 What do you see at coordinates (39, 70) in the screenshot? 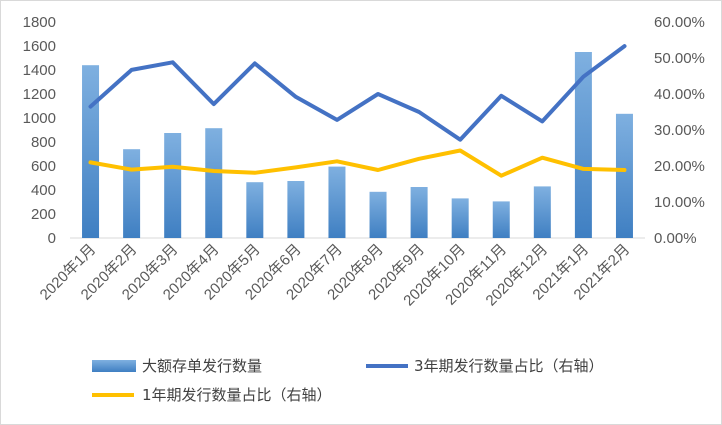
I see `left-axis-tick-label: 1400` at bounding box center [39, 70].